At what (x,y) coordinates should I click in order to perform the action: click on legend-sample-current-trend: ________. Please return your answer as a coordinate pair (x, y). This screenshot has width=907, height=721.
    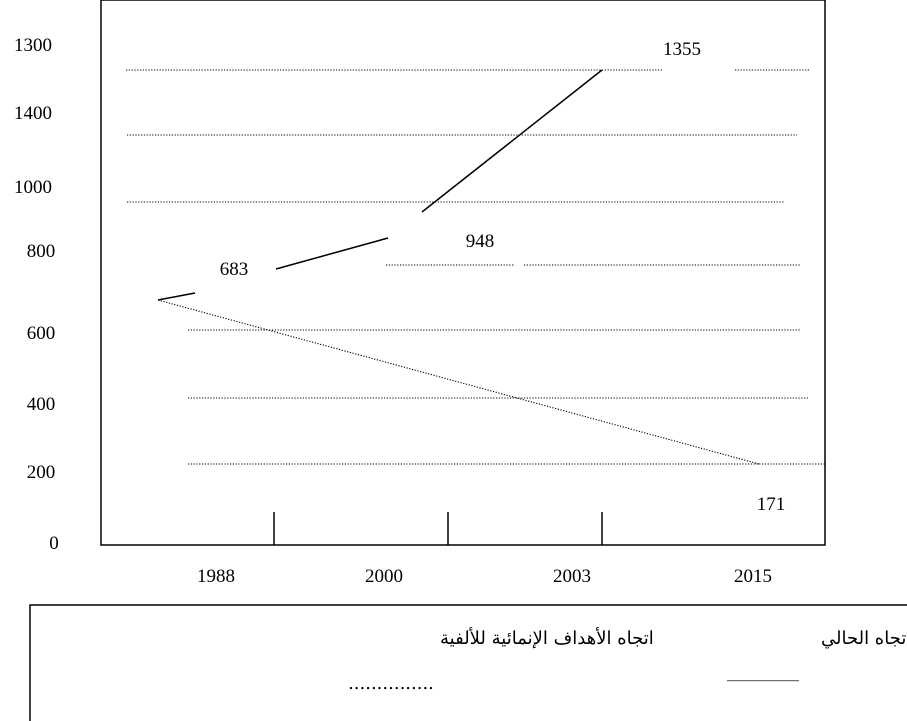
    Looking at the image, I should click on (763, 671).